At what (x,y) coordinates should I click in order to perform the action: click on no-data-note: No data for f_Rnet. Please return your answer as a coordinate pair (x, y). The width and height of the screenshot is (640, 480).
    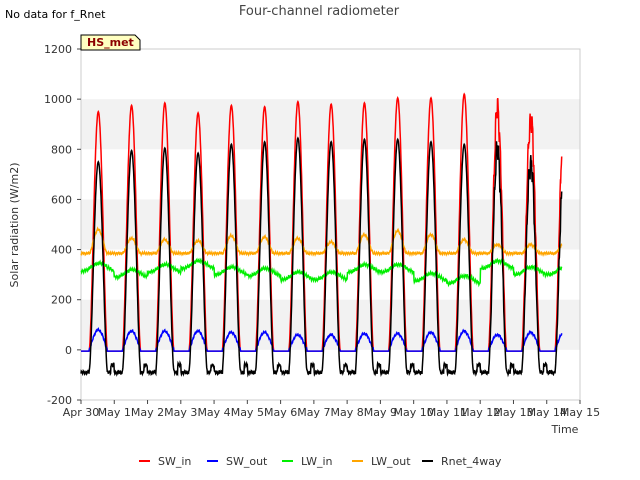
    Looking at the image, I should click on (55, 14).